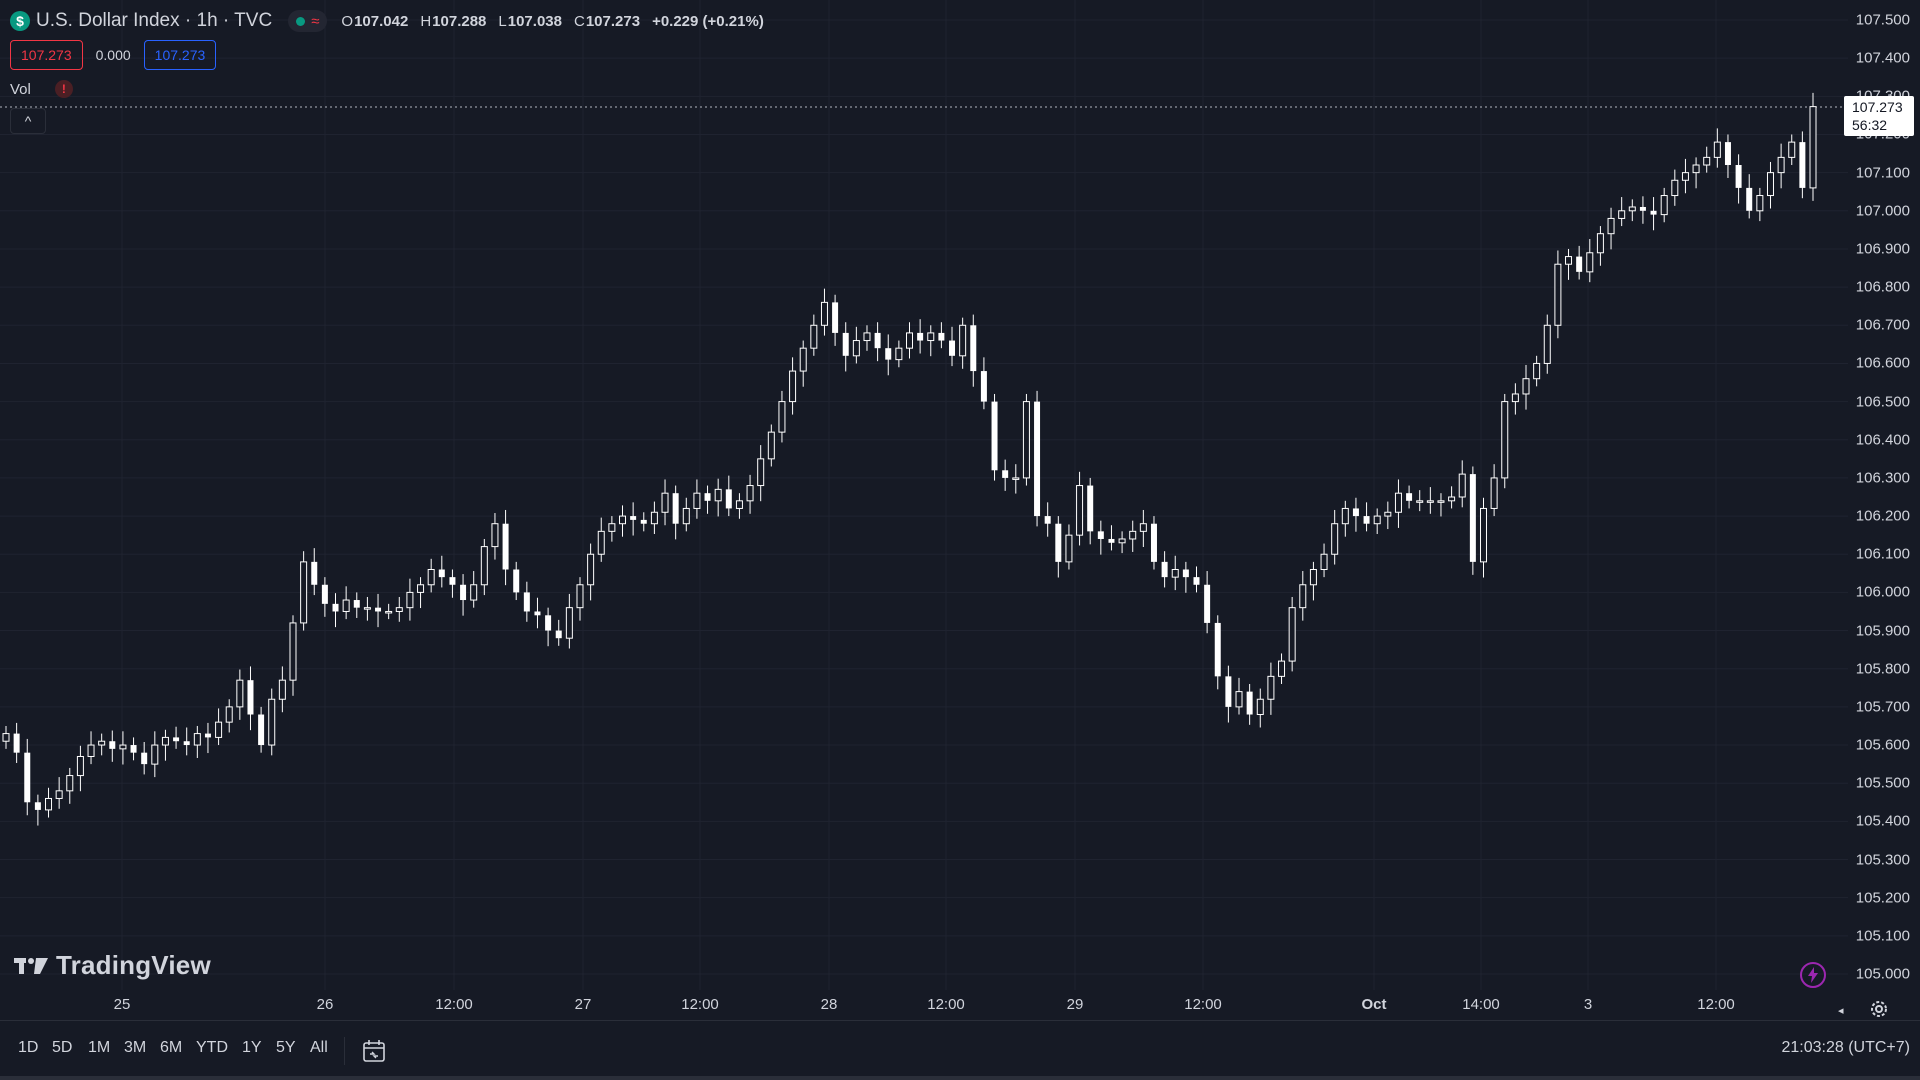  Describe the element at coordinates (1882, 478) in the screenshot. I see `price-tick: 106.300` at that location.